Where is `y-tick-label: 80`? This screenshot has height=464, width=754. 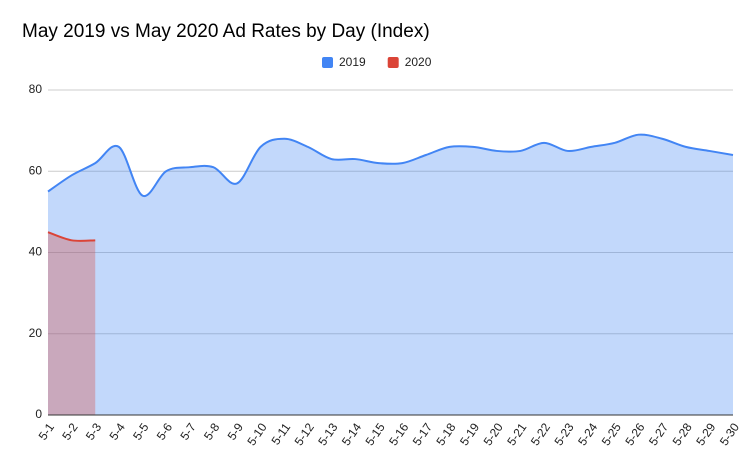
y-tick-label: 80 is located at coordinates (36, 89).